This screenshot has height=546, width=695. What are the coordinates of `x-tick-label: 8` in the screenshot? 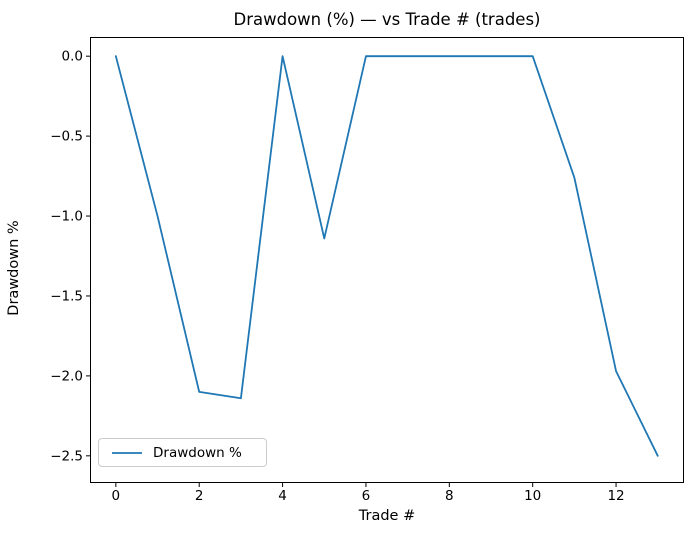 It's located at (449, 496).